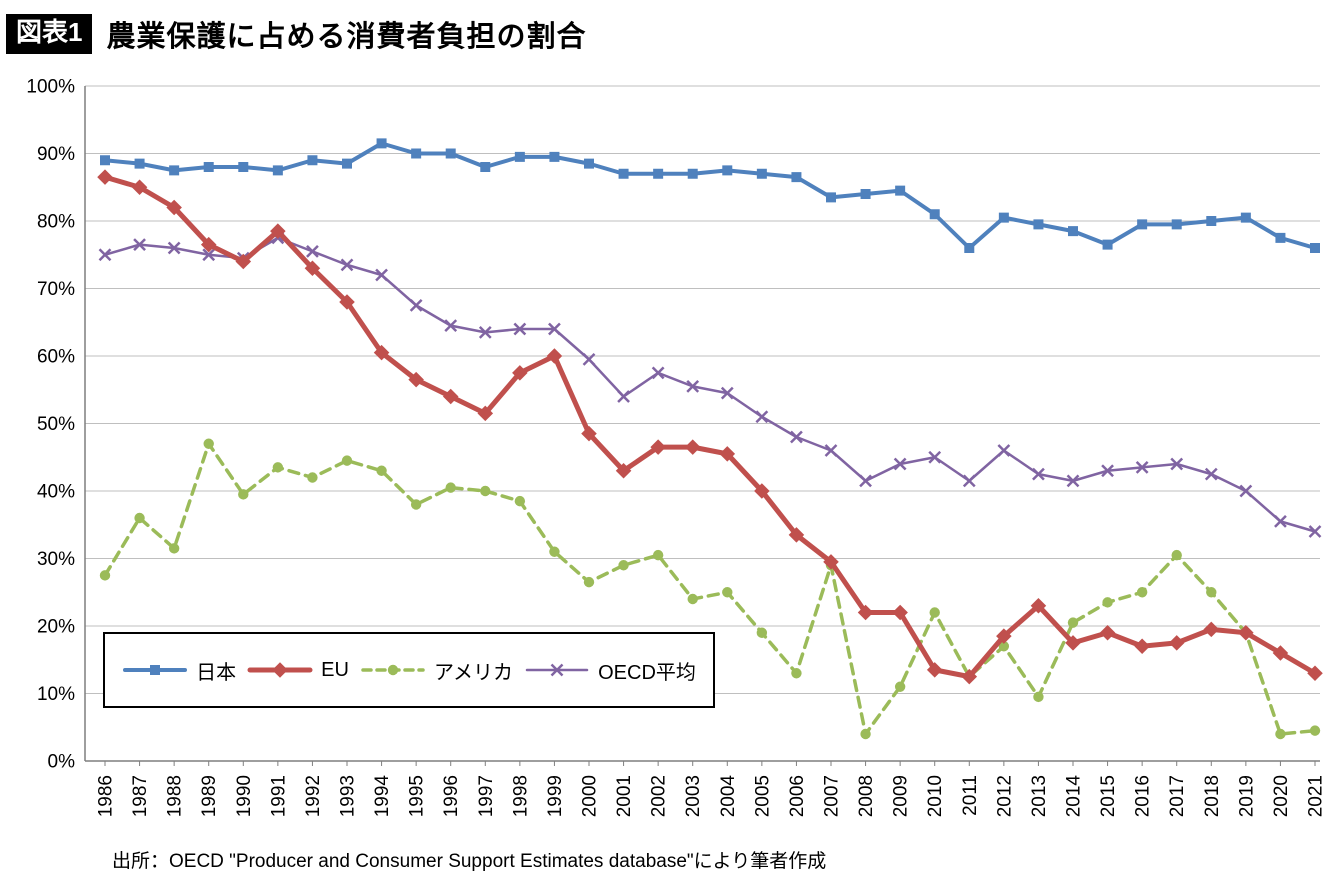  Describe the element at coordinates (901, 796) in the screenshot. I see `svg-text: 2009` at that location.